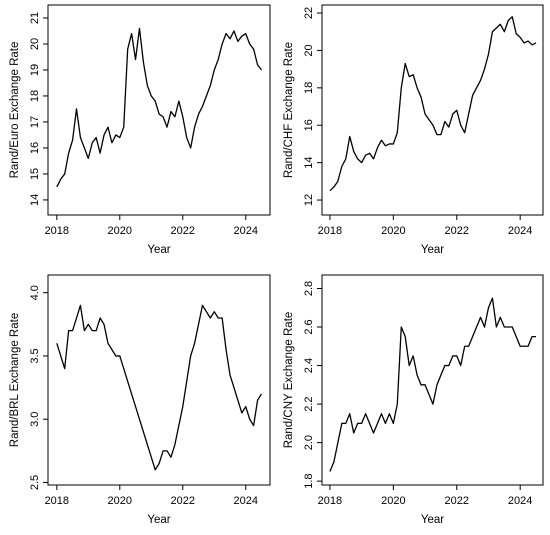 This screenshot has width=550, height=535. Describe the element at coordinates (35, 18) in the screenshot. I see `y-tick-label: 21` at that location.